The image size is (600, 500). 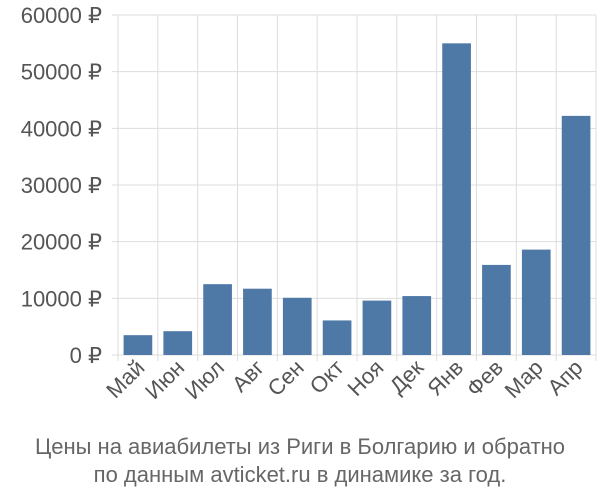 I want to click on x-tick-label: Дек, so click(x=407, y=377).